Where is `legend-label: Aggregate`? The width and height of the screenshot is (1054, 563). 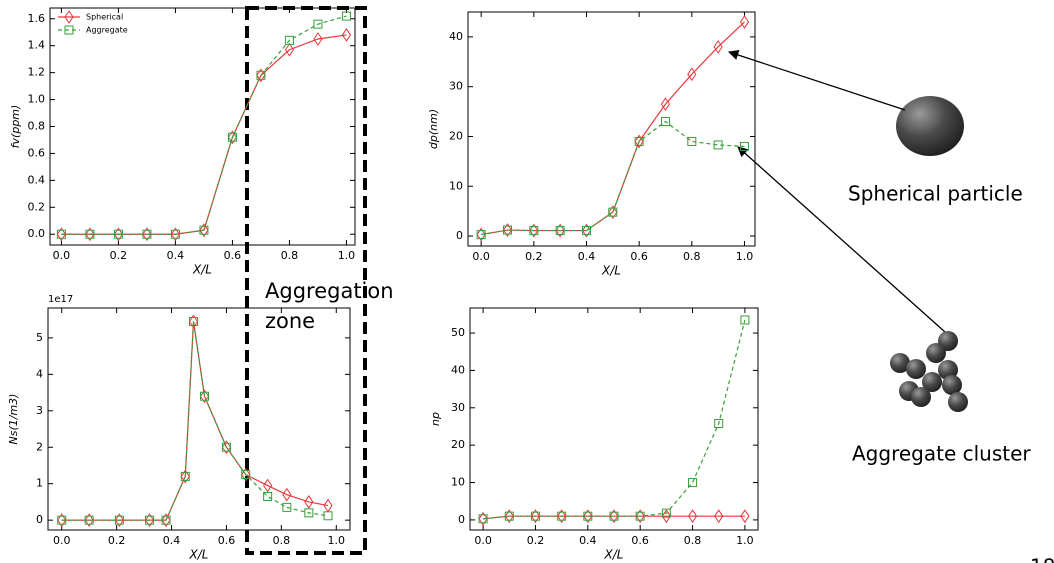
legend-label: Aggregate is located at coordinates (107, 30).